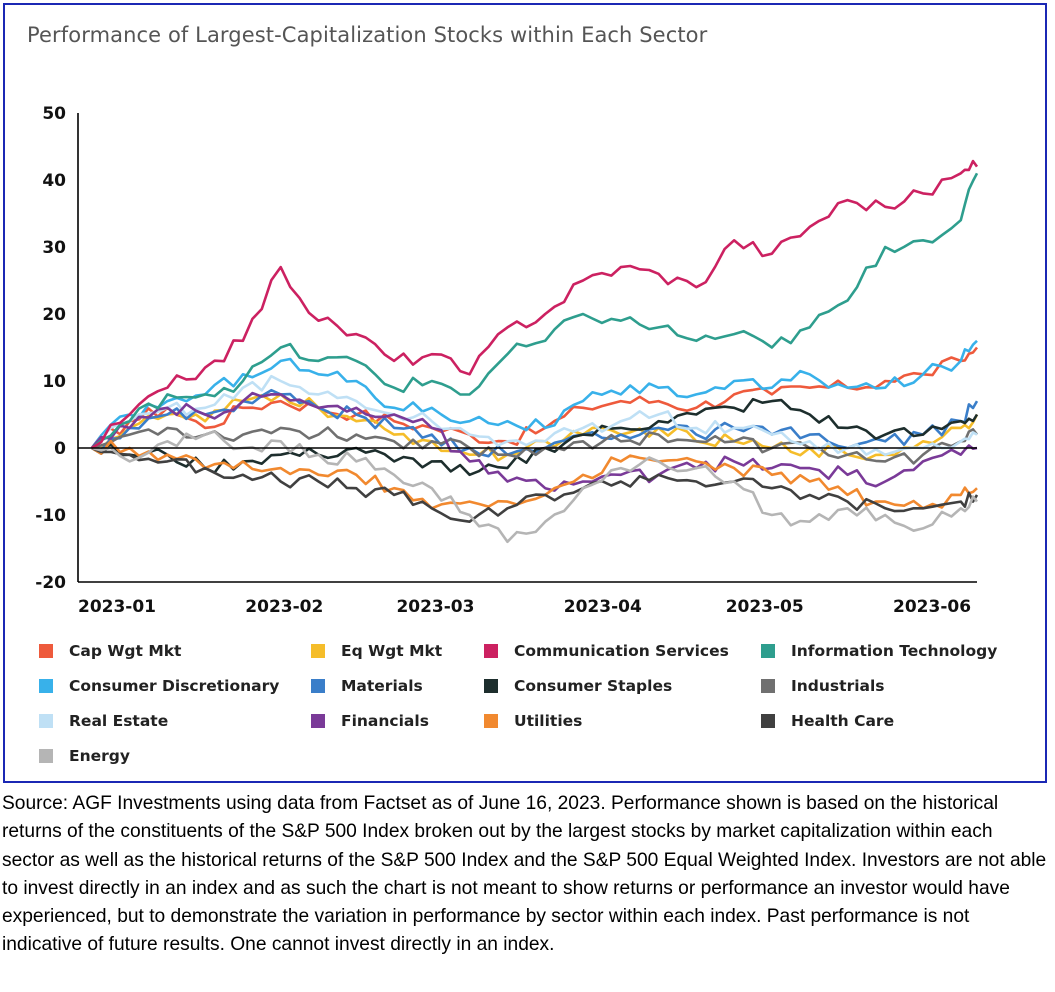 Image resolution: width=1055 pixels, height=992 pixels. What do you see at coordinates (932, 607) in the screenshot?
I see `x-tick-label: 2023-06` at bounding box center [932, 607].